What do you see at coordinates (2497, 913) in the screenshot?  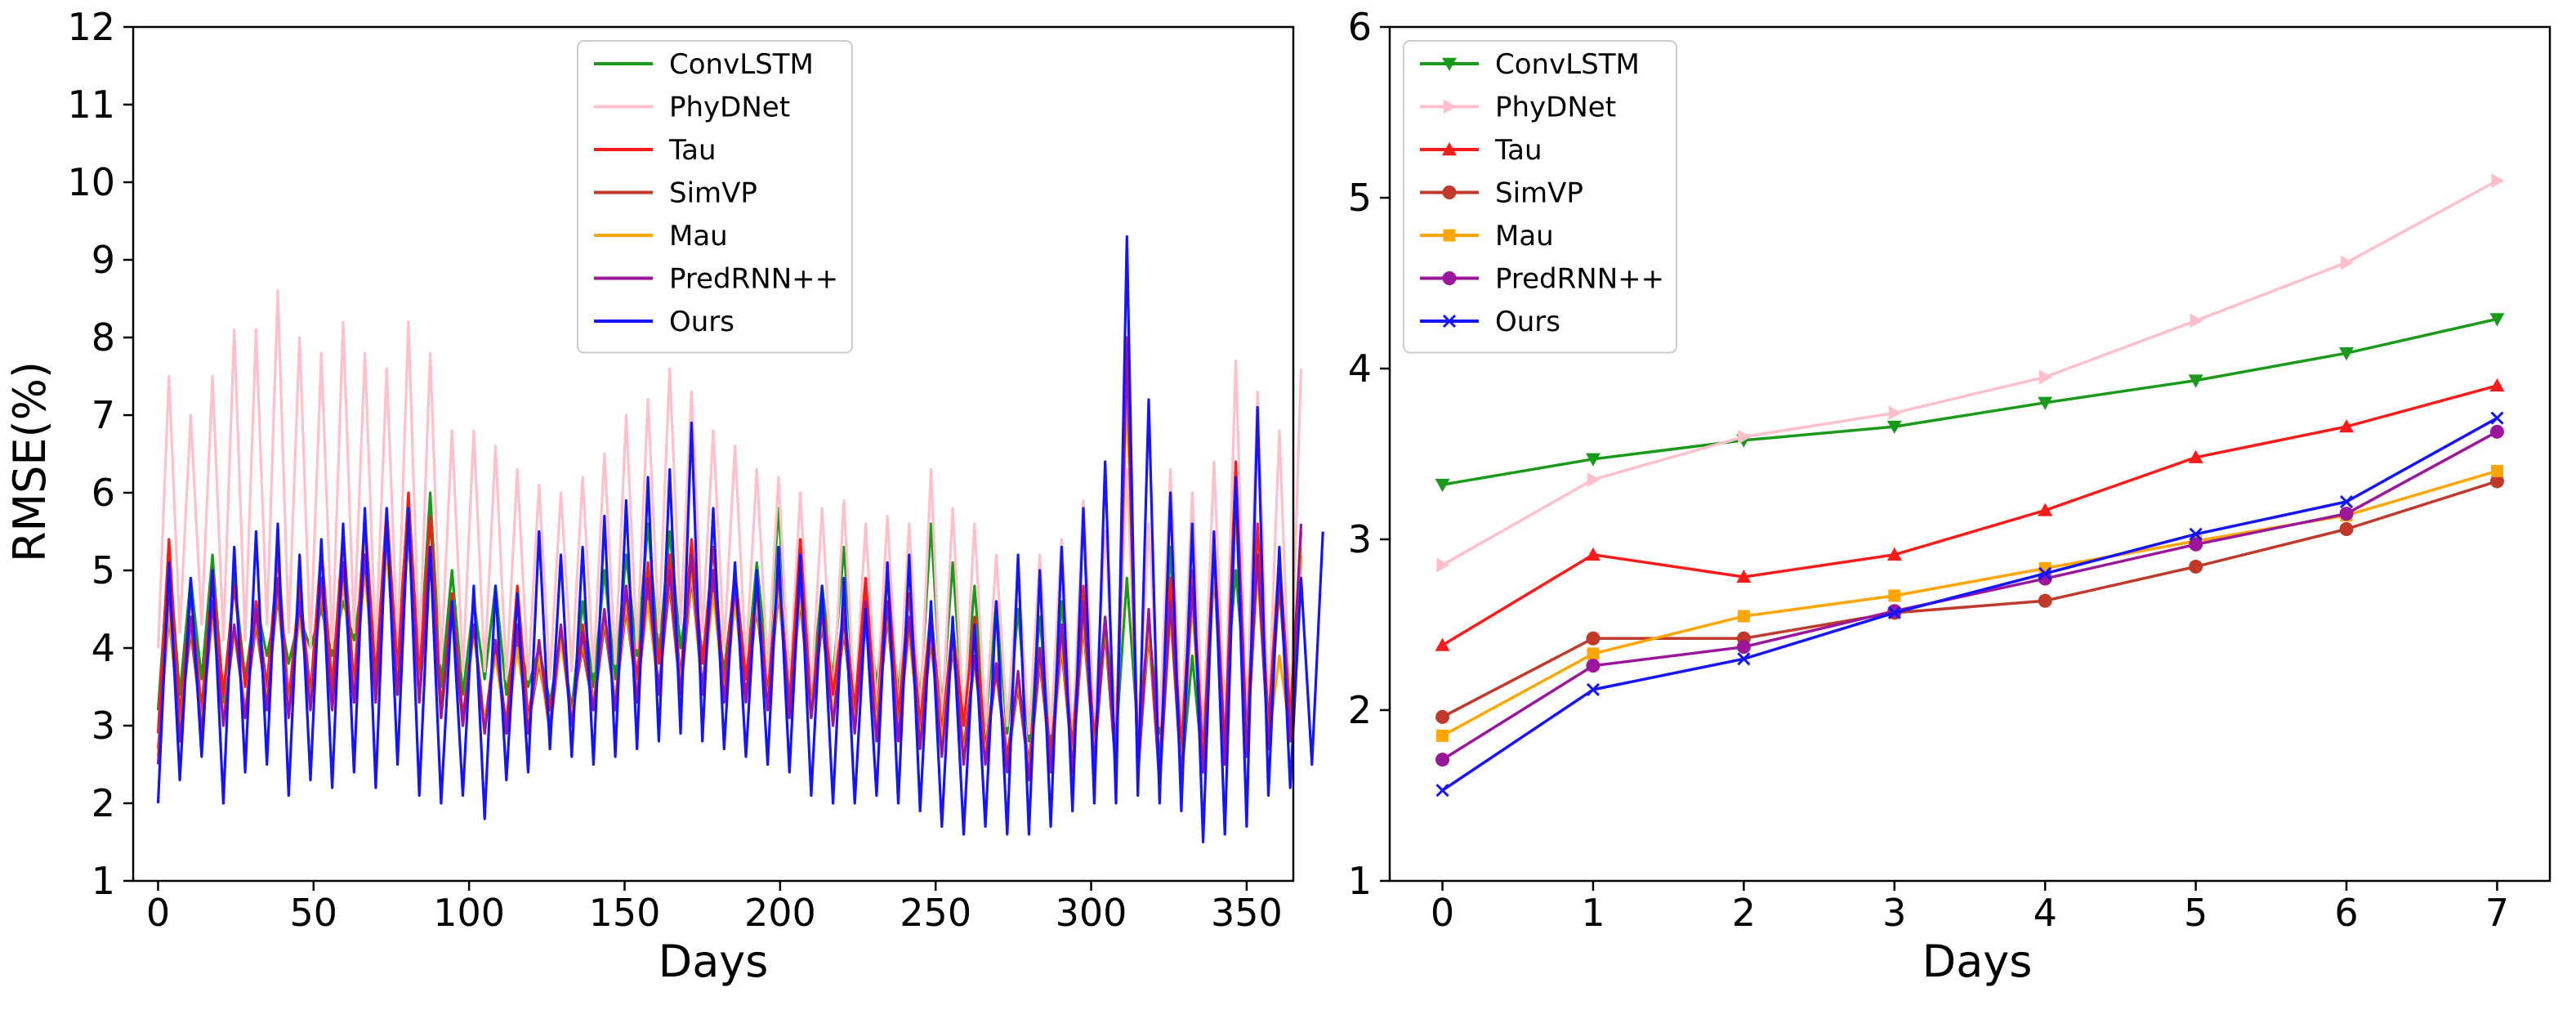 I see `x-tick-label: 7` at bounding box center [2497, 913].